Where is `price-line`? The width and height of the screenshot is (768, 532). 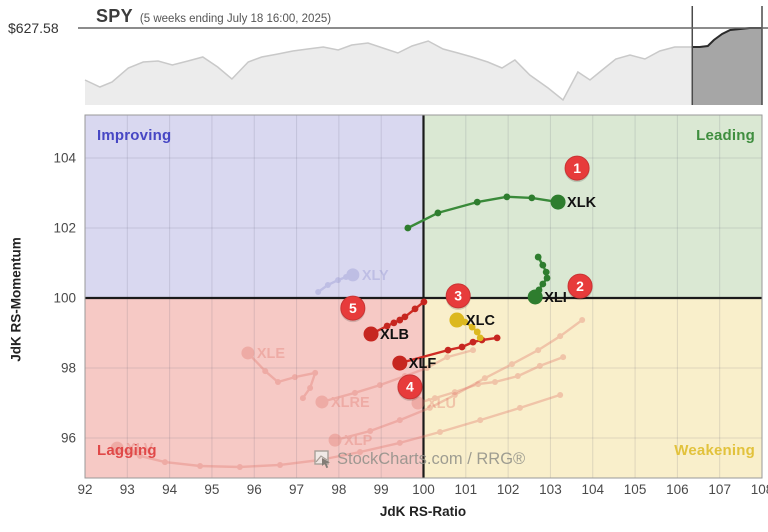
price-line is located at coordinates (423, 64).